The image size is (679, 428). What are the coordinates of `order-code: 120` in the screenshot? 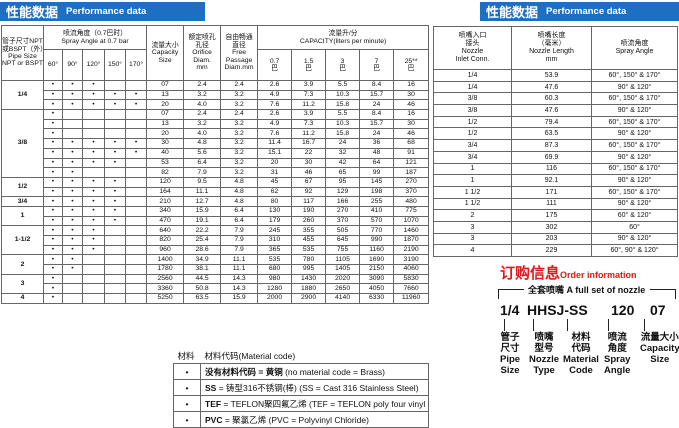 It's located at (623, 310).